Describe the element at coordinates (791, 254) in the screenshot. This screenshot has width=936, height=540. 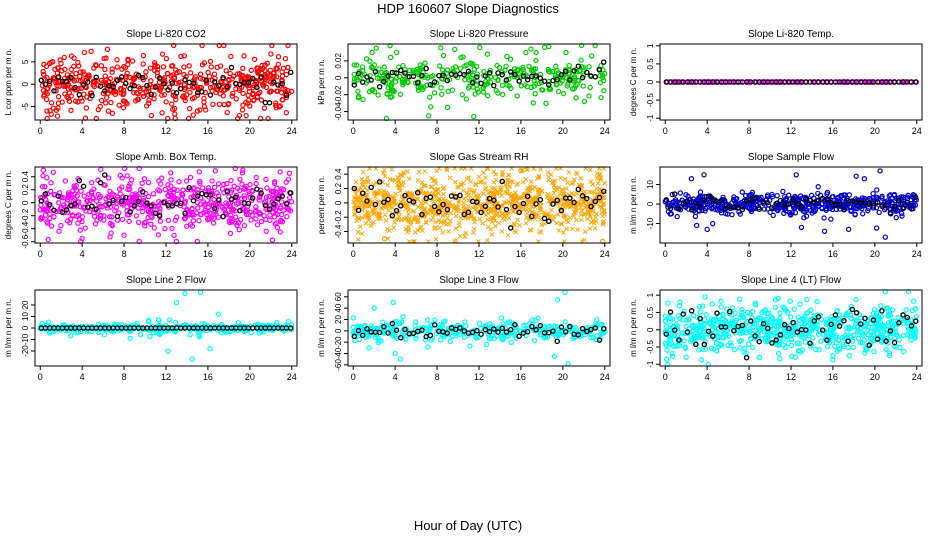
I see `x-tick-label: 12` at that location.